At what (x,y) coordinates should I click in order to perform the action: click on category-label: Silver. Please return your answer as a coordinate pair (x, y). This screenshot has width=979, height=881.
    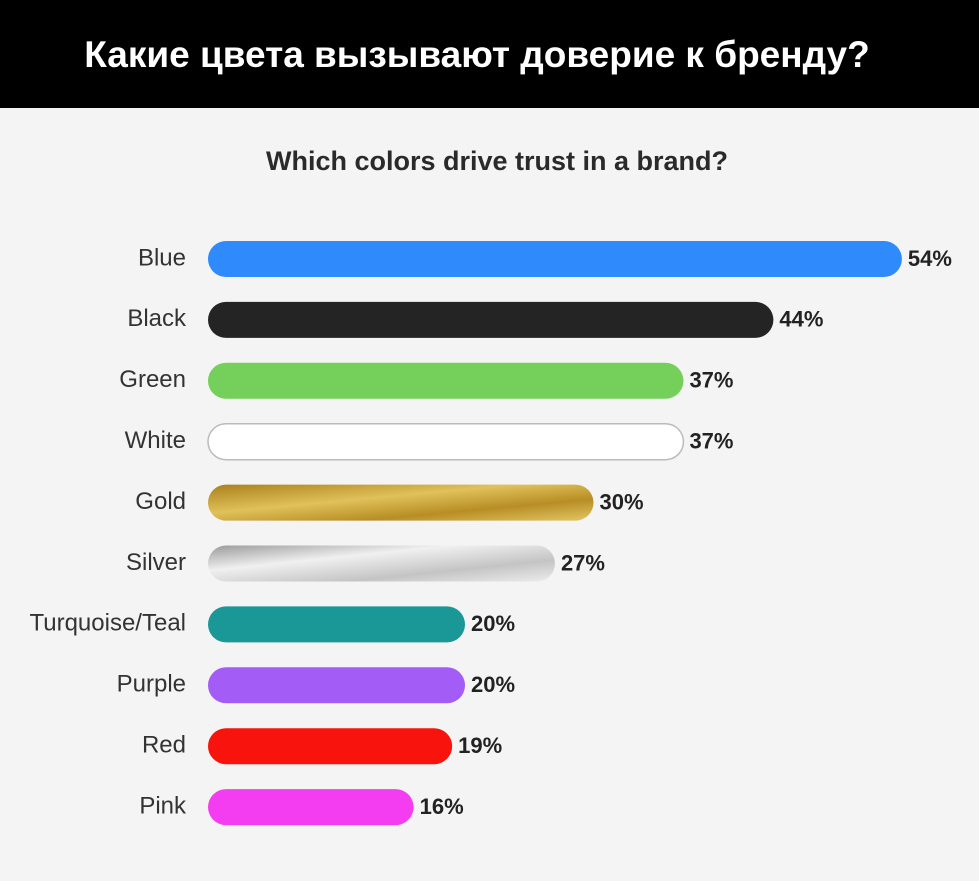
    Looking at the image, I should click on (156, 562).